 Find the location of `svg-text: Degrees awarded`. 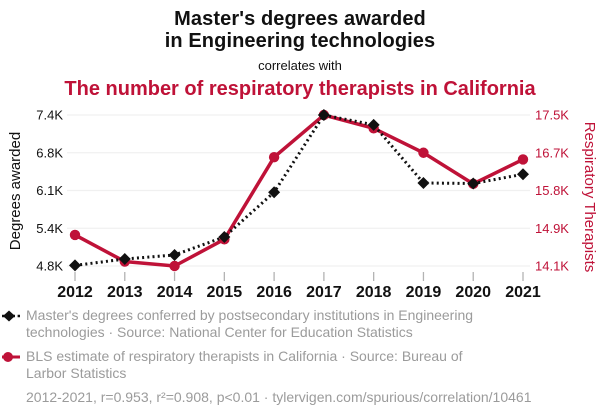

svg-text: Degrees awarded is located at coordinates (15, 191).